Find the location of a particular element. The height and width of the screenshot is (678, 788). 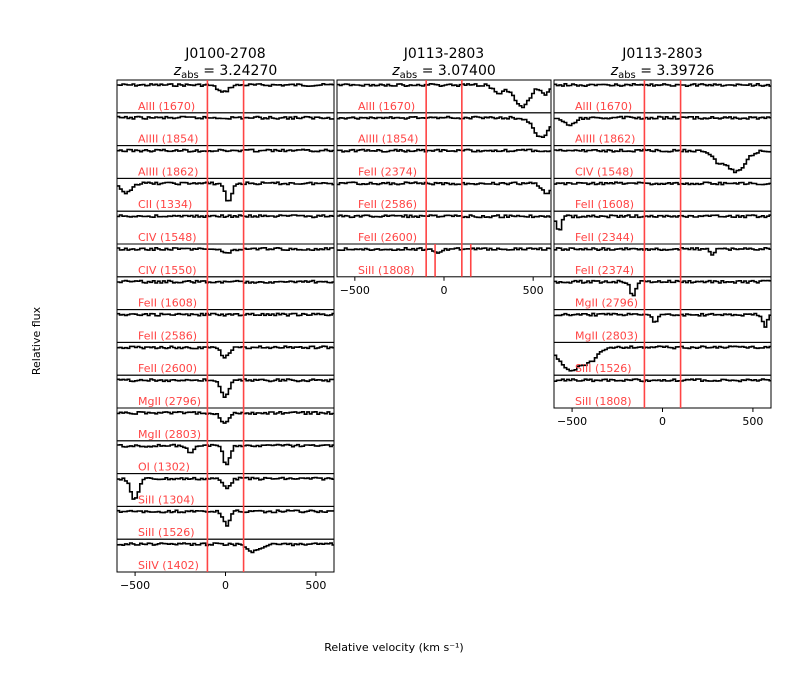

redshift-value: = 3.24270 is located at coordinates (238, 71).